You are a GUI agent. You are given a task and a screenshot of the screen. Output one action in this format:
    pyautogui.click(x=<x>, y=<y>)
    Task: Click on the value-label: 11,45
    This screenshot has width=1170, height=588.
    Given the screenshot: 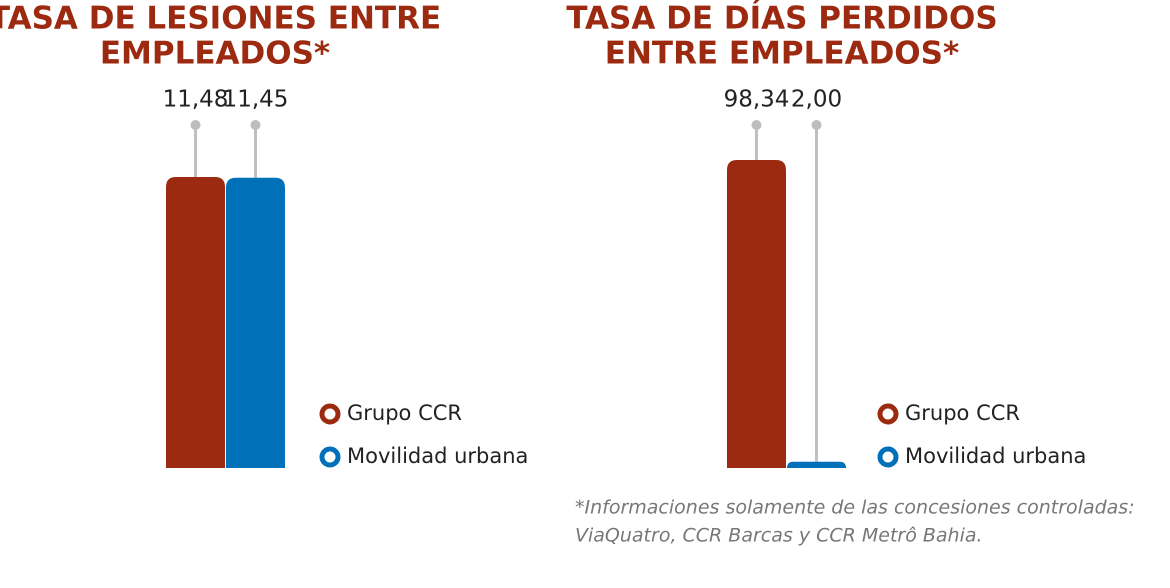 What is the action you would take?
    pyautogui.click(x=256, y=100)
    